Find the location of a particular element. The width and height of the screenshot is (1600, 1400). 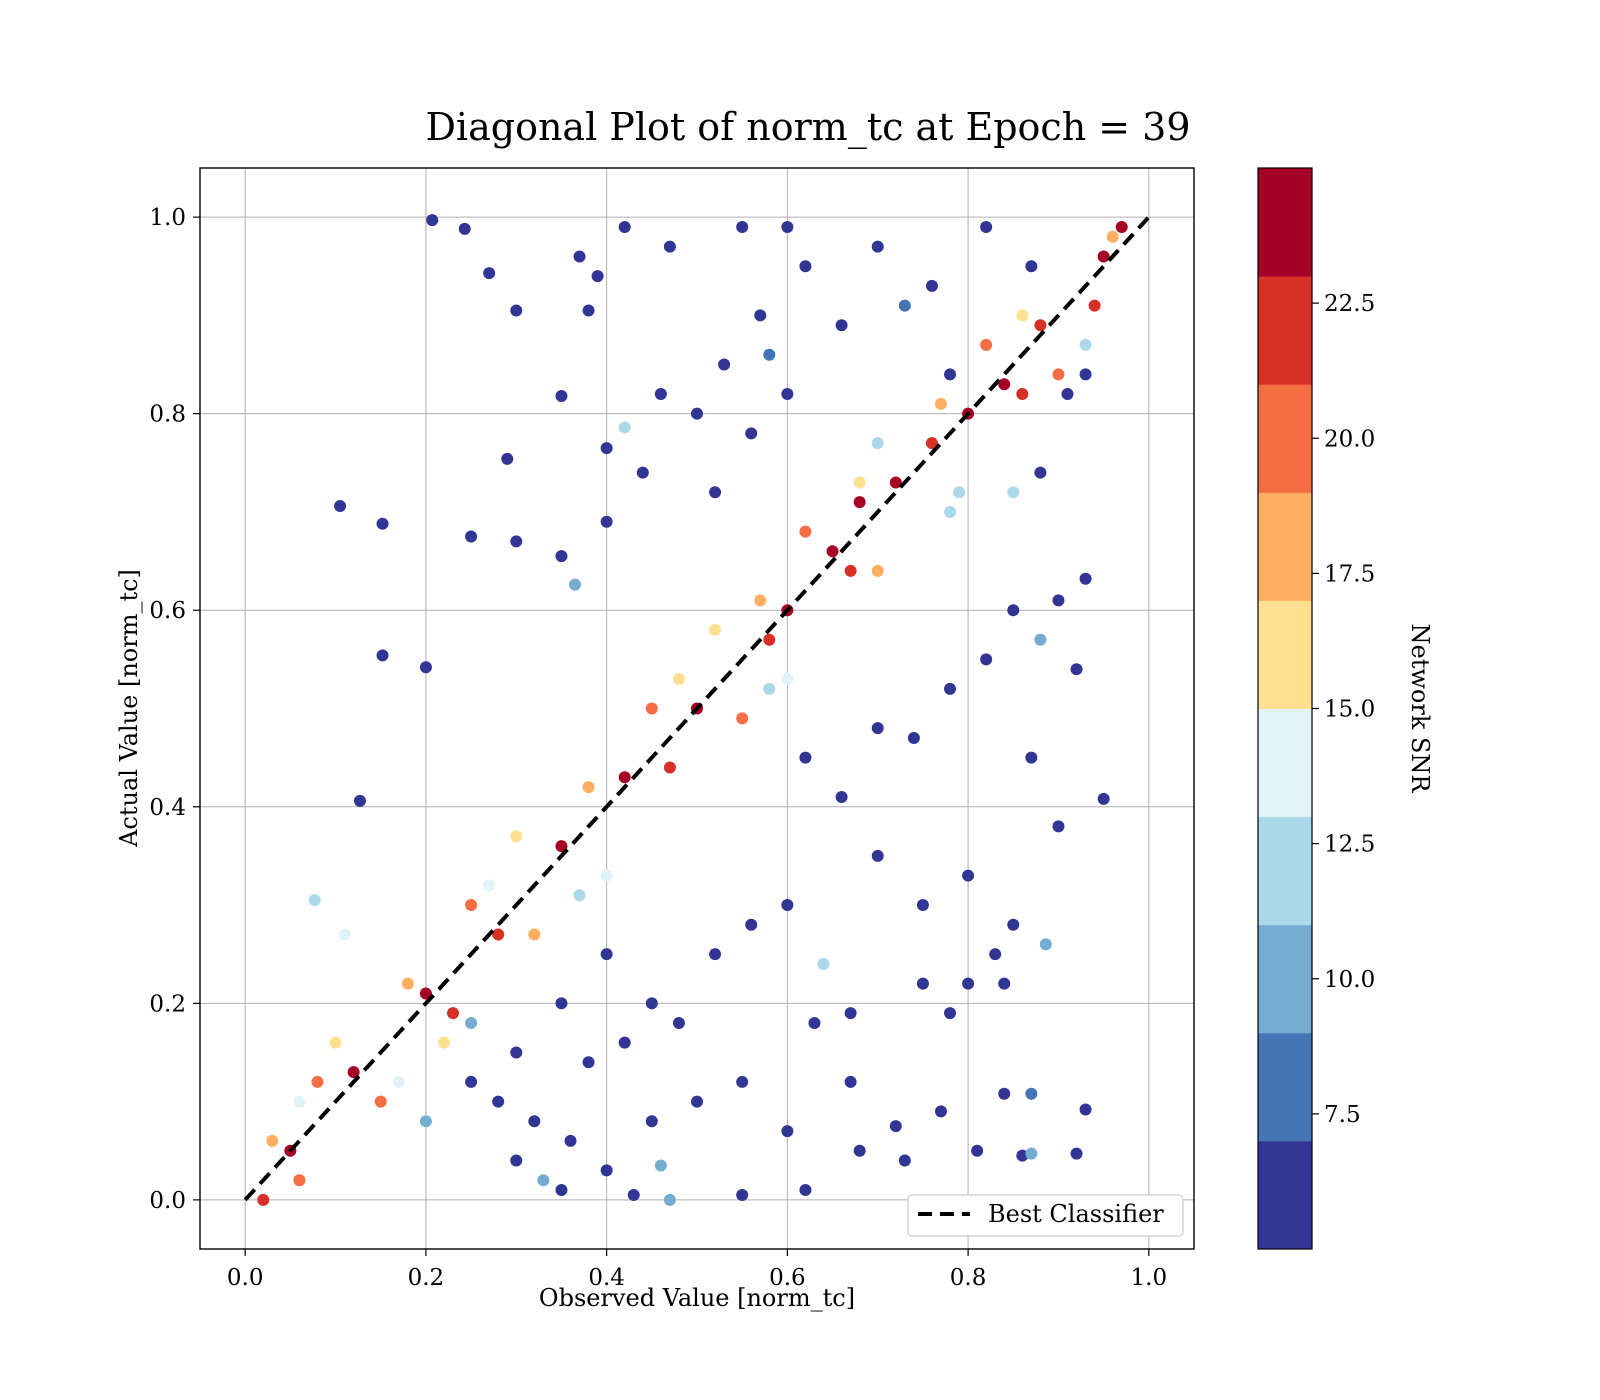

y-tick-label: 0.0 is located at coordinates (167, 1201).